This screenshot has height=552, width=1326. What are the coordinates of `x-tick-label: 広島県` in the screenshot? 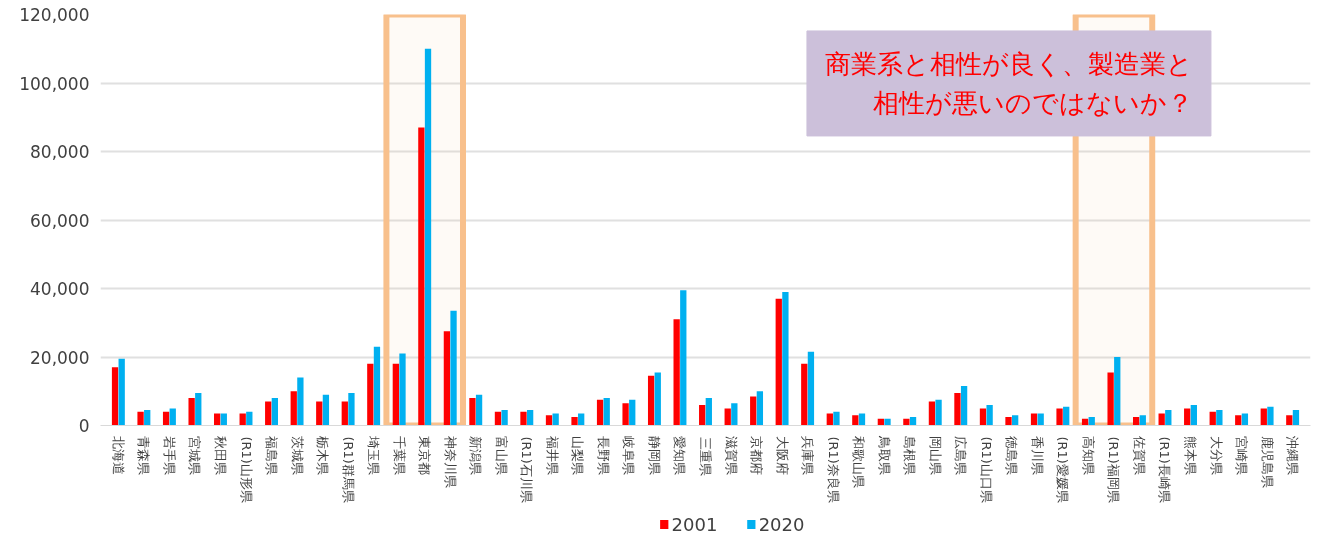 It's located at (961, 456).